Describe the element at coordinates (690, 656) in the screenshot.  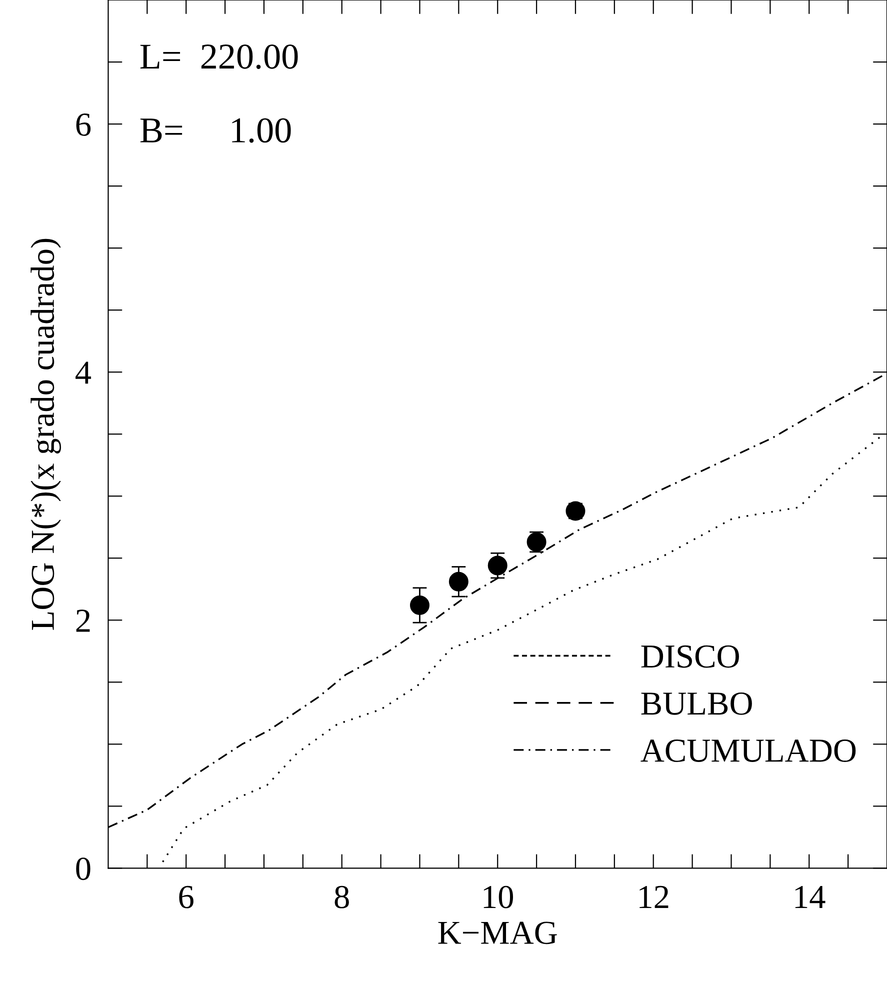
I see `legend-label: DISCO` at that location.